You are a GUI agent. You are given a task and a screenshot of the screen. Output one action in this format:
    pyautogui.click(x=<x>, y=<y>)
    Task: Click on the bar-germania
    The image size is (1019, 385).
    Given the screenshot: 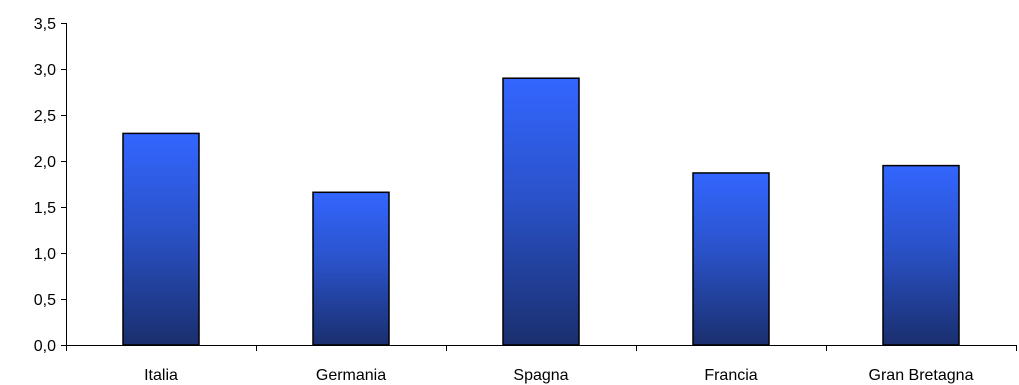 What is the action you would take?
    pyautogui.click(x=351, y=268)
    